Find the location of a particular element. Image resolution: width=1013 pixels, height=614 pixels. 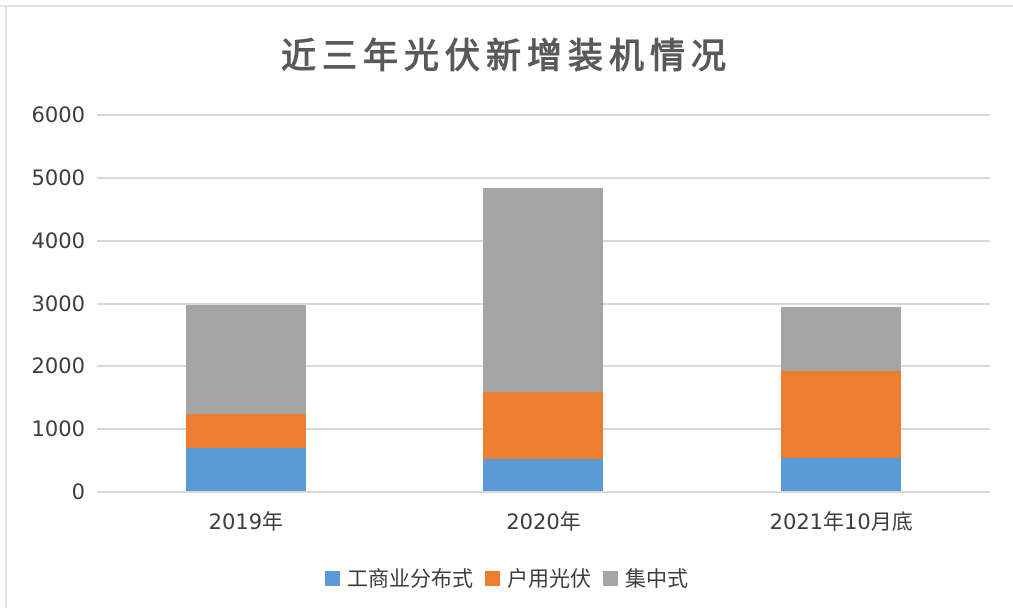

x-axis: 2019年 2020年 2021年10月底 is located at coordinates (543, 521).